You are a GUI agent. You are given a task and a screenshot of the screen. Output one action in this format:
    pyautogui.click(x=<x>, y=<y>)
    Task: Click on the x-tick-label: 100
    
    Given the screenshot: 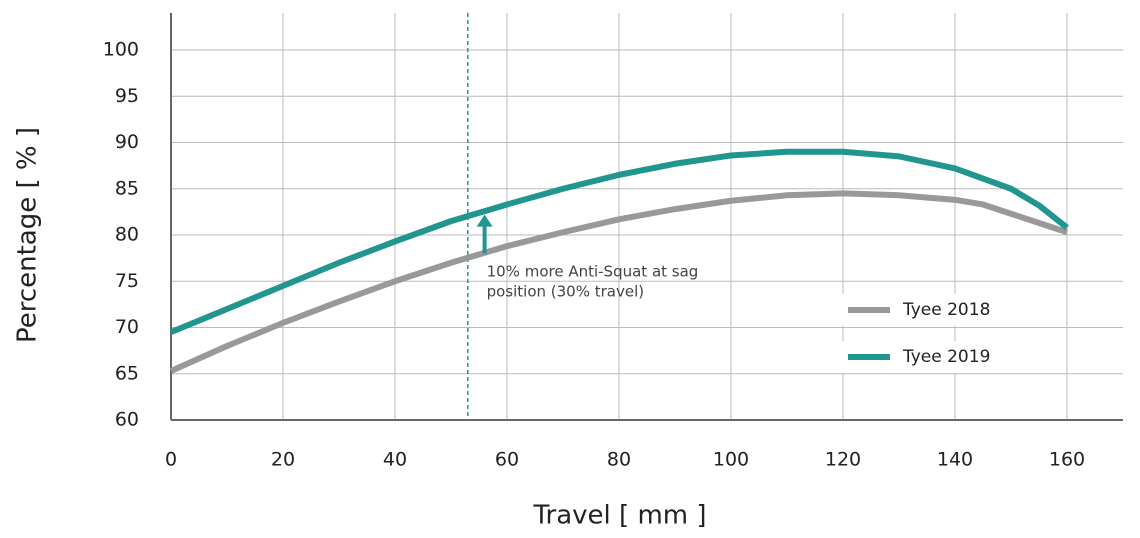 What is the action you would take?
    pyautogui.click(x=731, y=460)
    